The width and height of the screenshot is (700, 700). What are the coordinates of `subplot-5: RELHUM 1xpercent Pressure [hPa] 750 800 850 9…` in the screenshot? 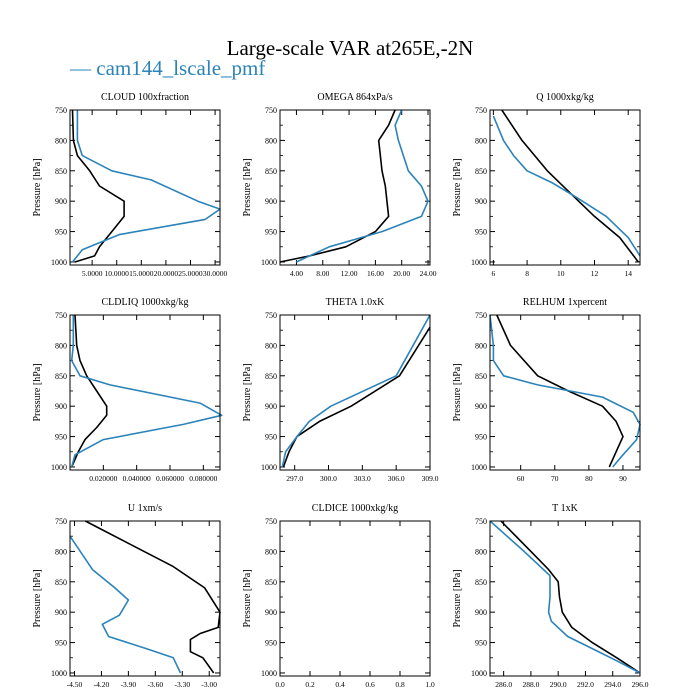 It's located at (546, 390).